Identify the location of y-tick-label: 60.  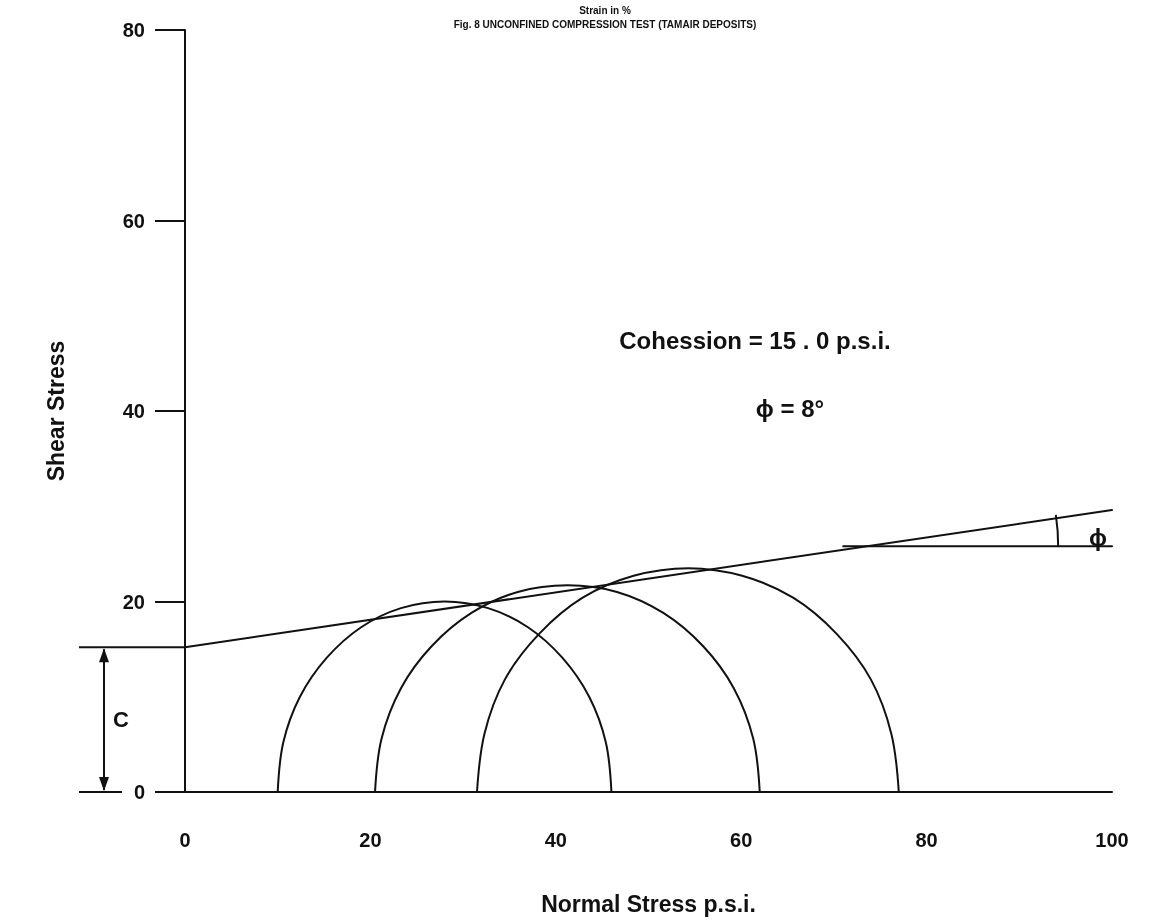
(133, 220).